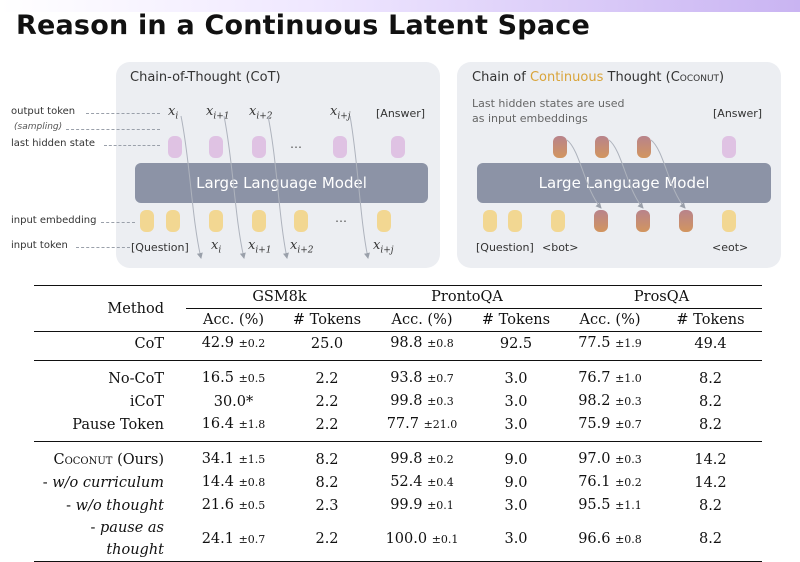 This screenshot has height=562, width=800. I want to click on label-input-embedding: input embedding, so click(54, 220).